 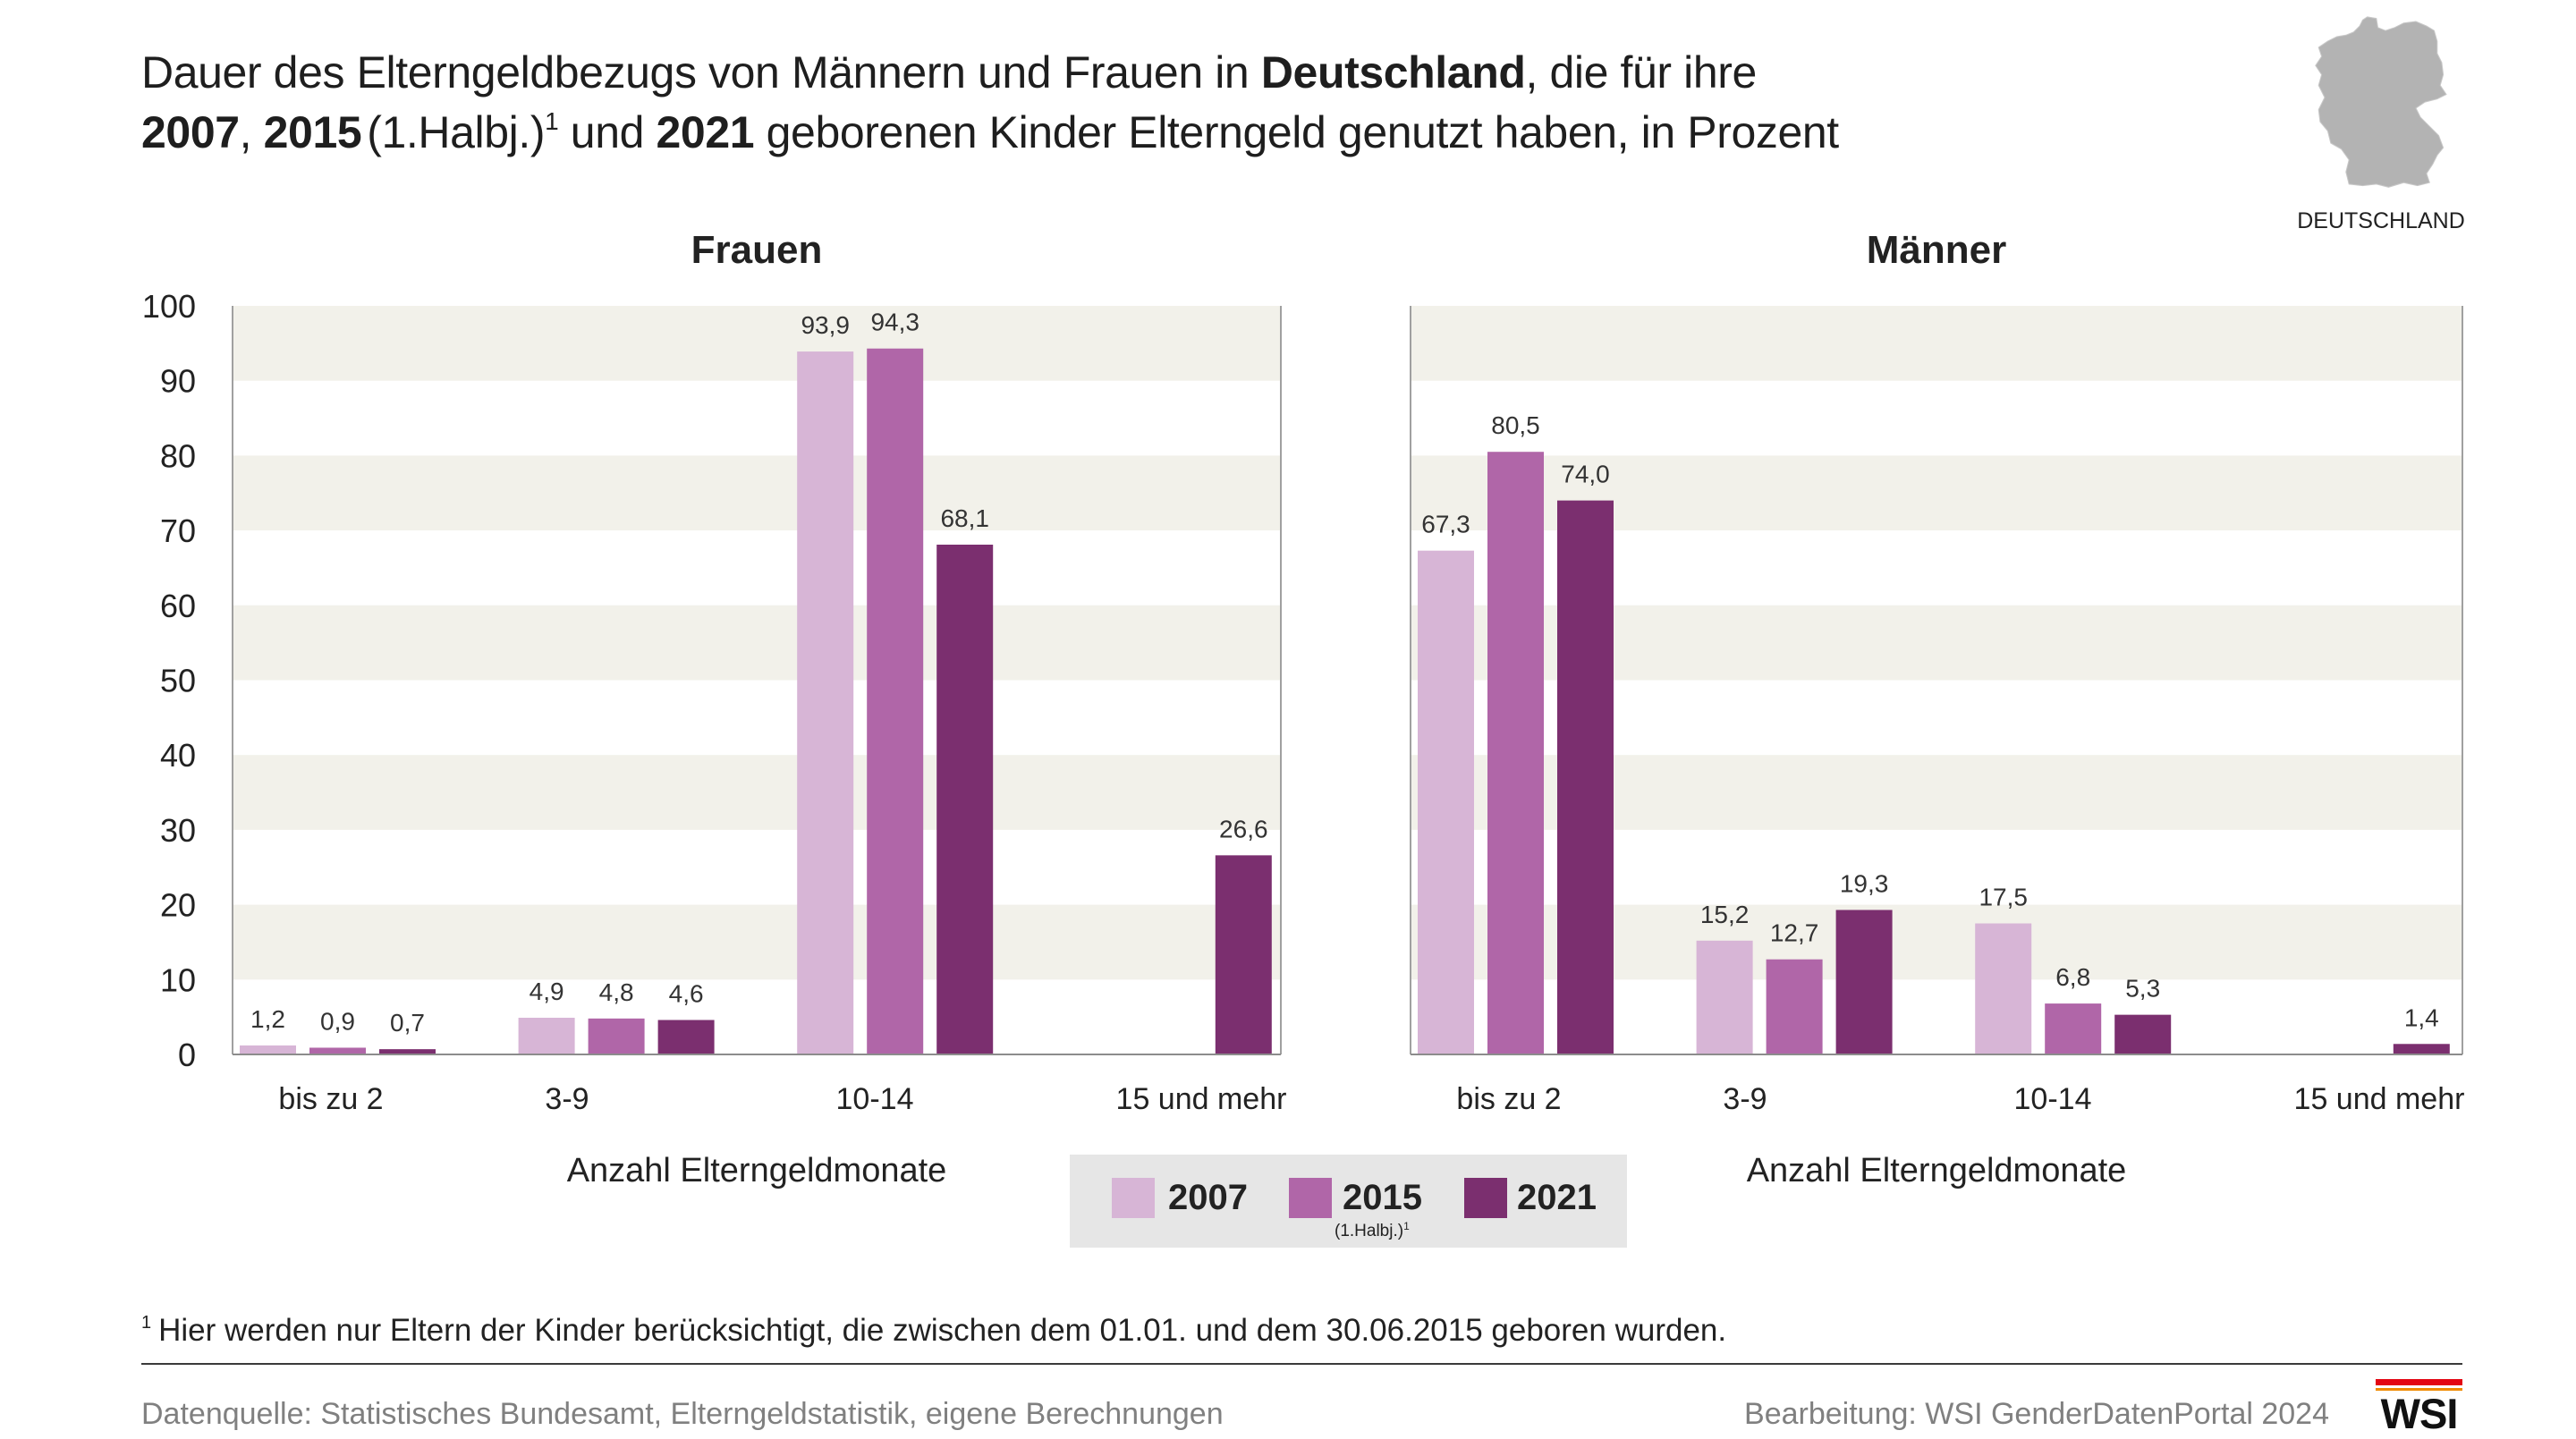 I want to click on wsi-logo-icon: WSI, so click(x=2419, y=1408).